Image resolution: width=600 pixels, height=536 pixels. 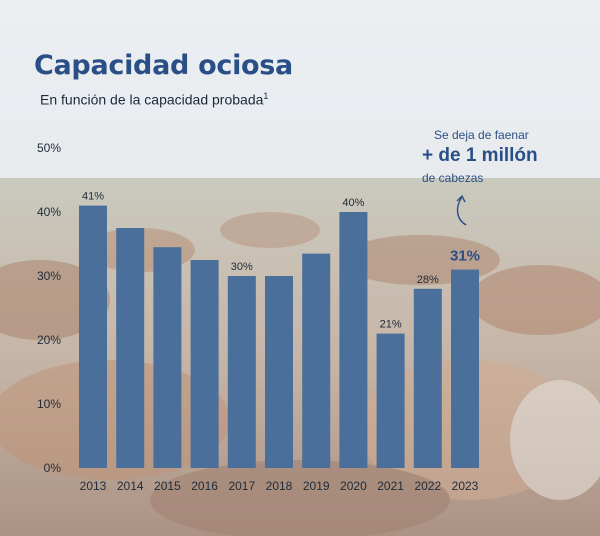 What do you see at coordinates (53, 468) in the screenshot?
I see `y-tick-label: 0%` at bounding box center [53, 468].